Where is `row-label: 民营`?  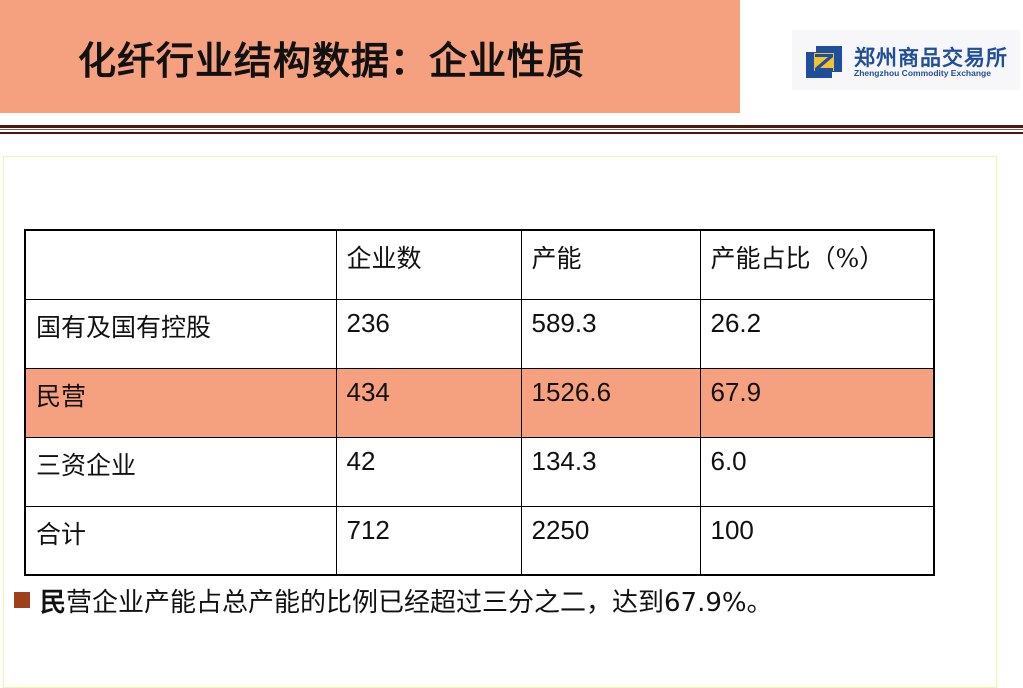
row-label: 民营 is located at coordinates (180, 402).